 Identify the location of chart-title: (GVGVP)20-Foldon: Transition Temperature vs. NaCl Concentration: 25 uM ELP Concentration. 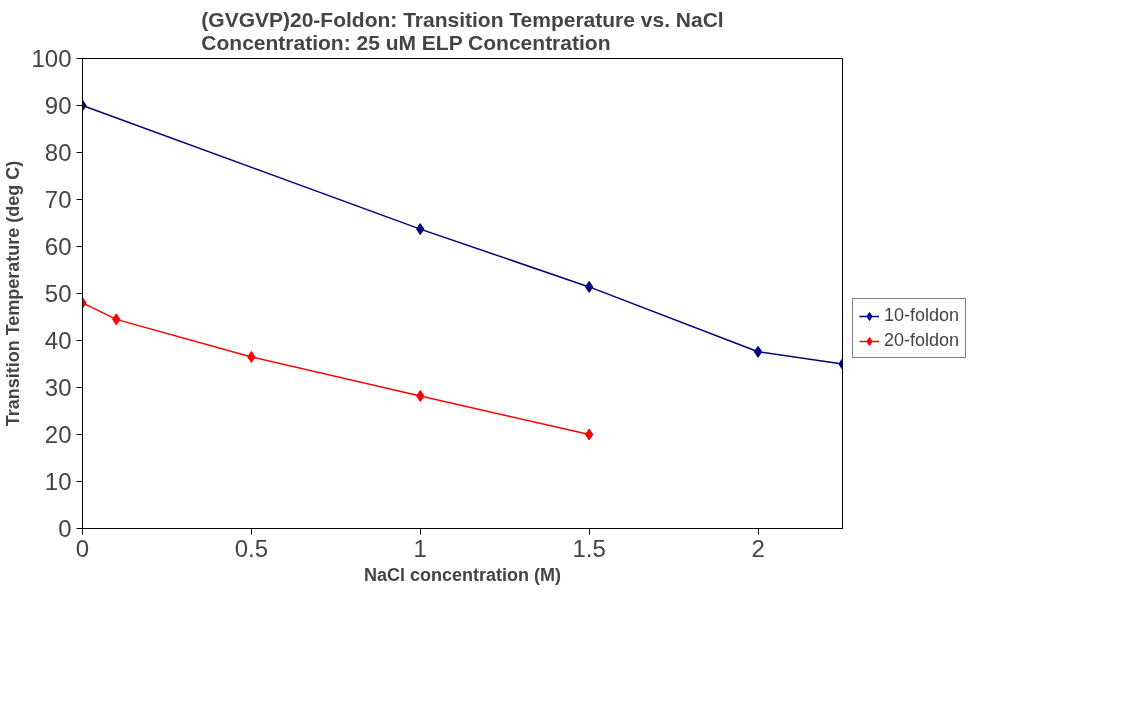
(462, 30).